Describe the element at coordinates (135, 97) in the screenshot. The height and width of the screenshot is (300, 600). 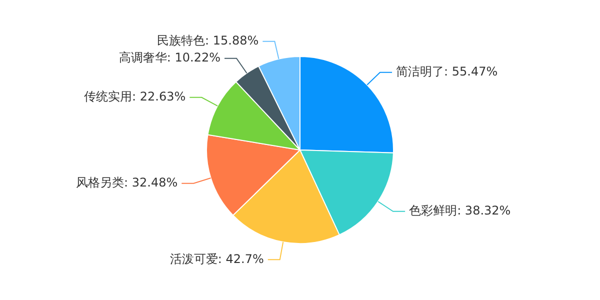
I see `slice-label: 传统实用: 22.63%` at that location.